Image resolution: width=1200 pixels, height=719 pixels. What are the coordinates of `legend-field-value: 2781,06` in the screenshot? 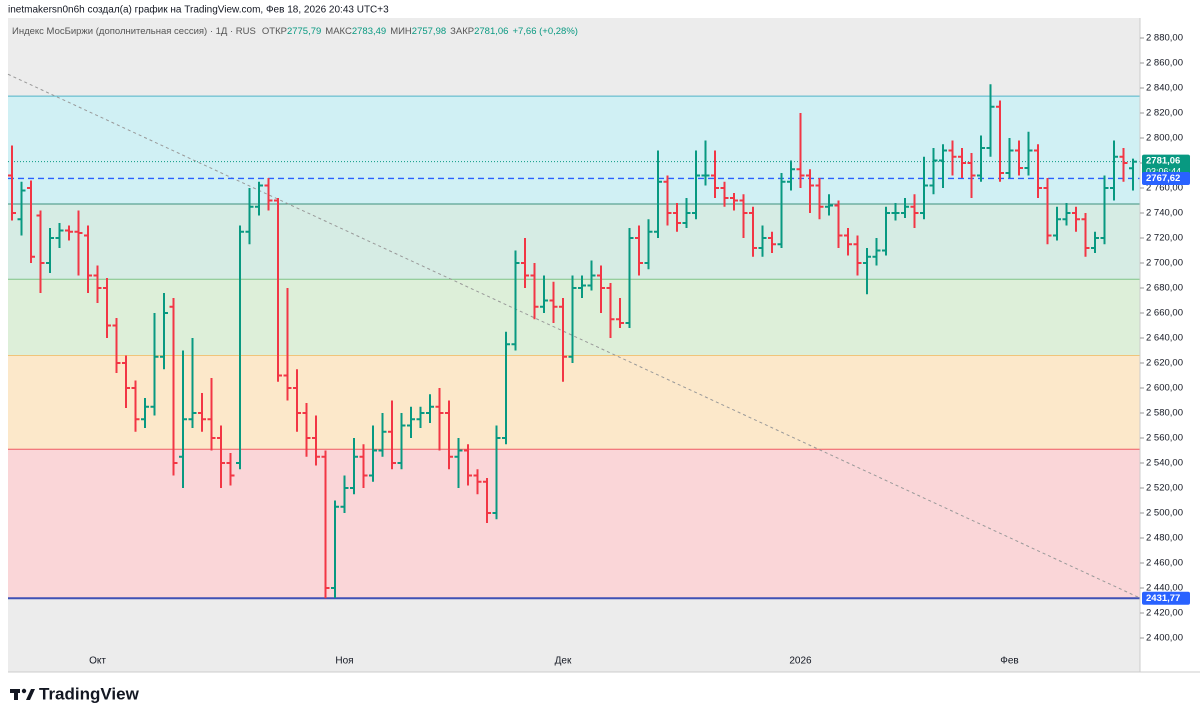 It's located at (491, 31).